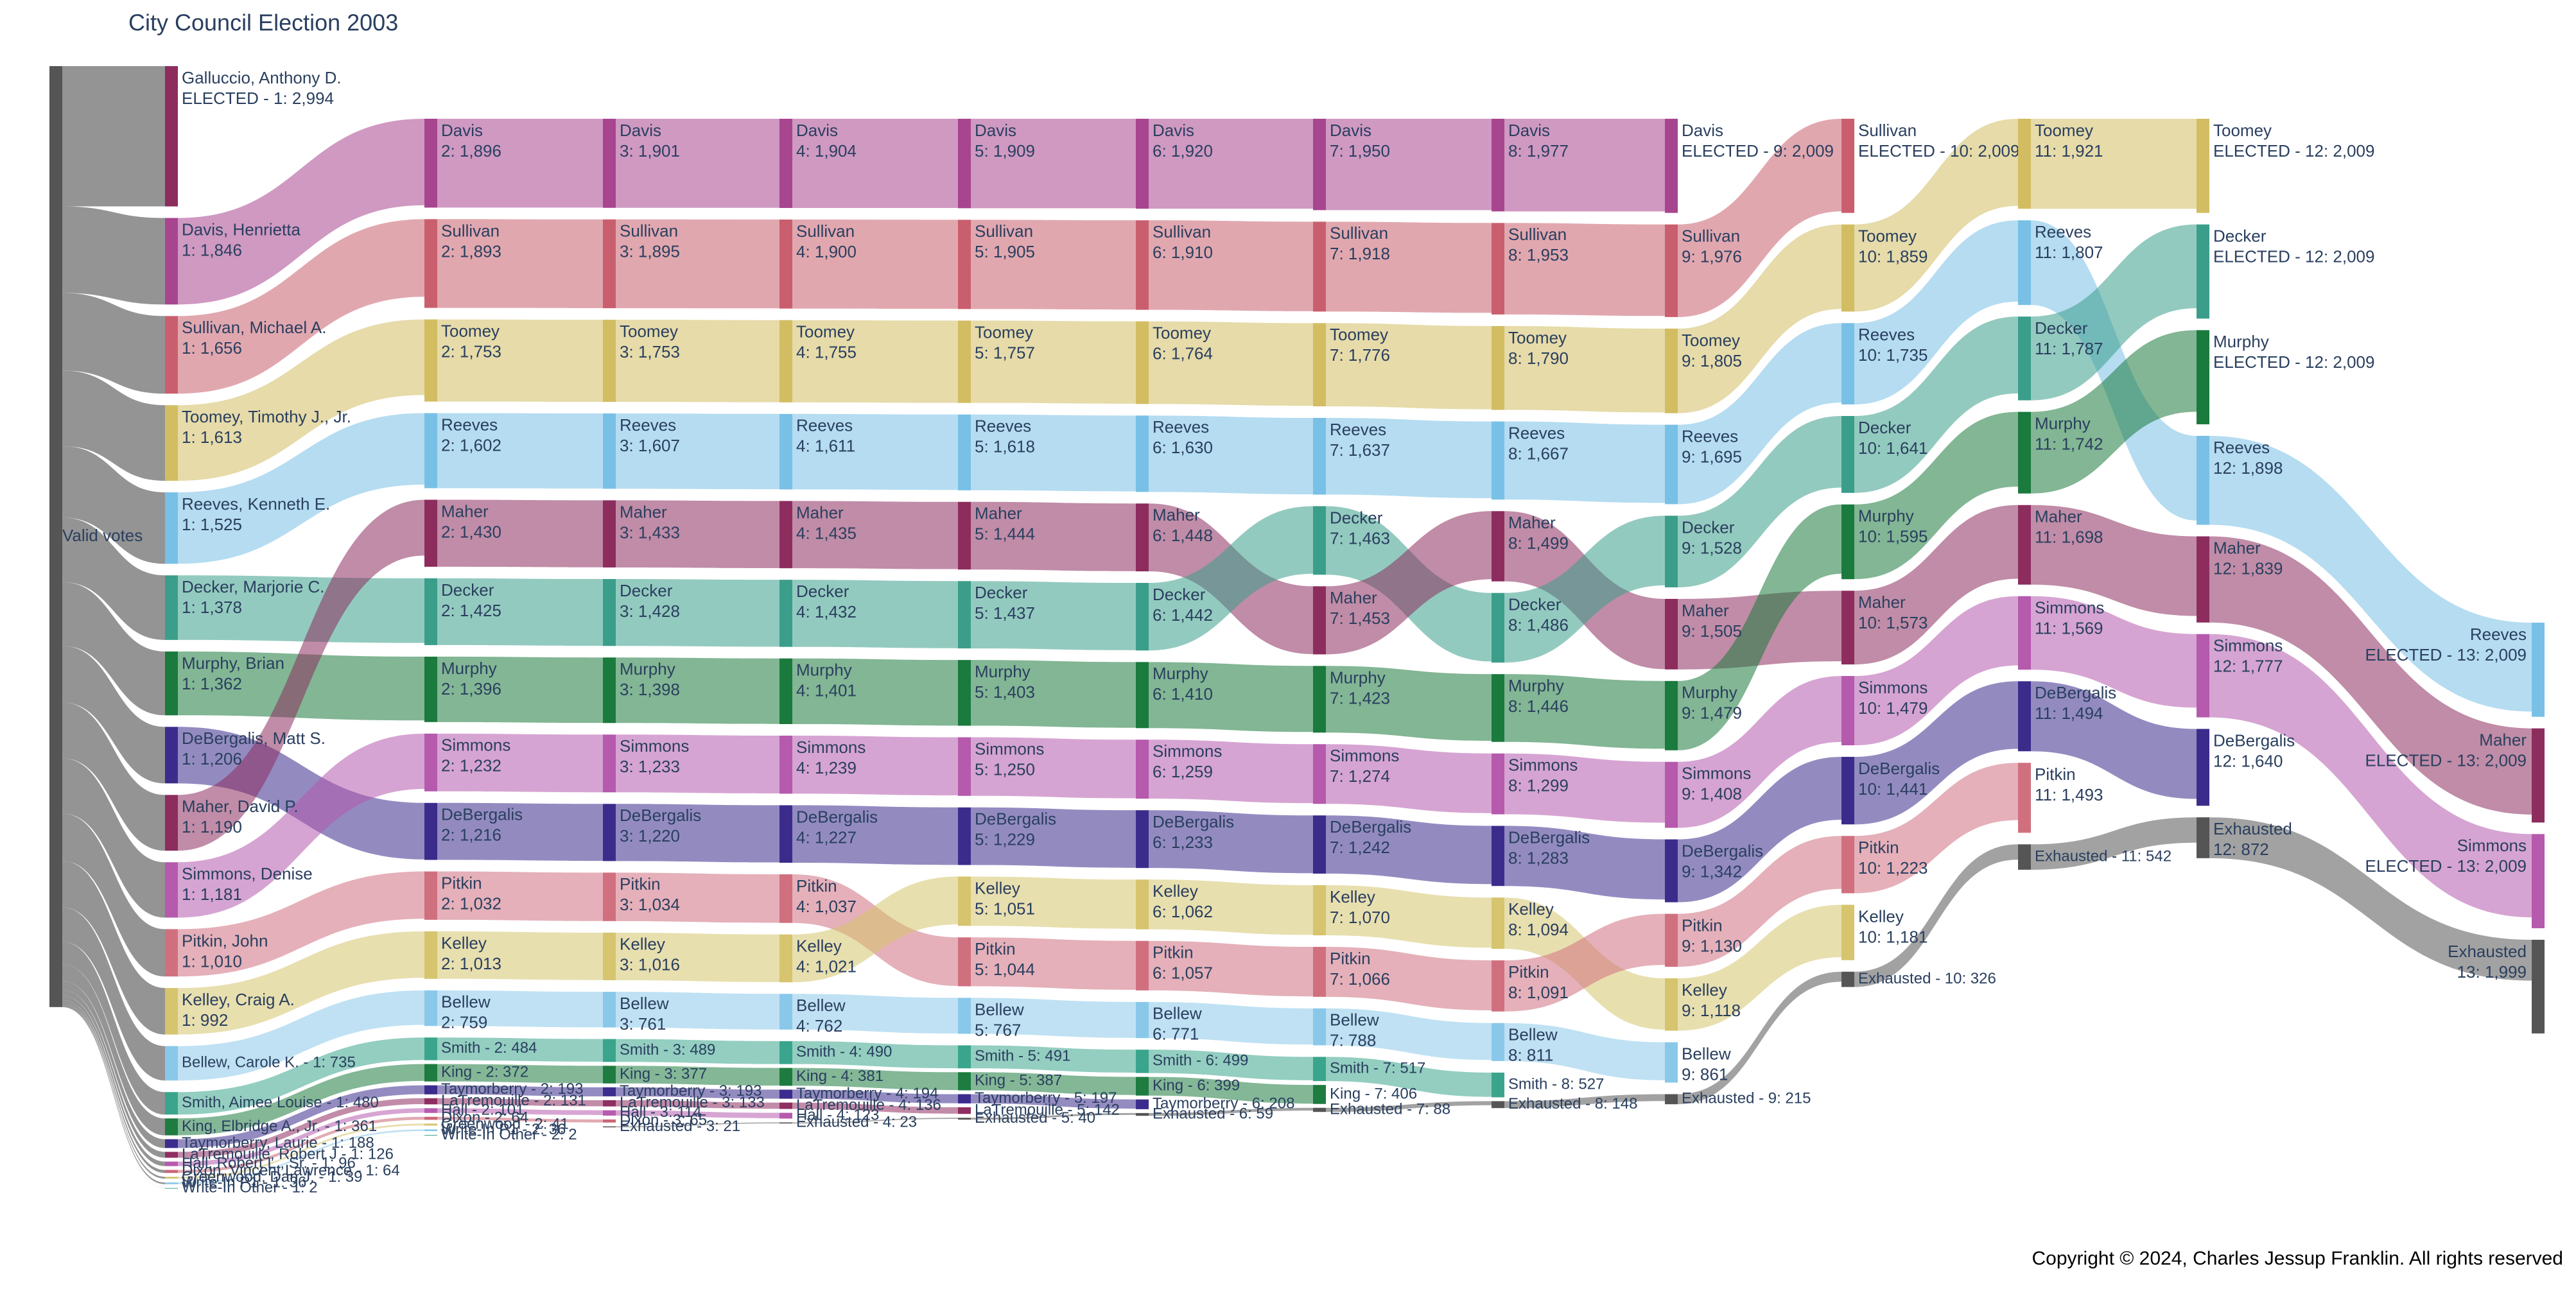 This screenshot has height=1289, width=2576. Describe the element at coordinates (1893, 355) in the screenshot. I see `node-value-label: 10: 1,735` at that location.